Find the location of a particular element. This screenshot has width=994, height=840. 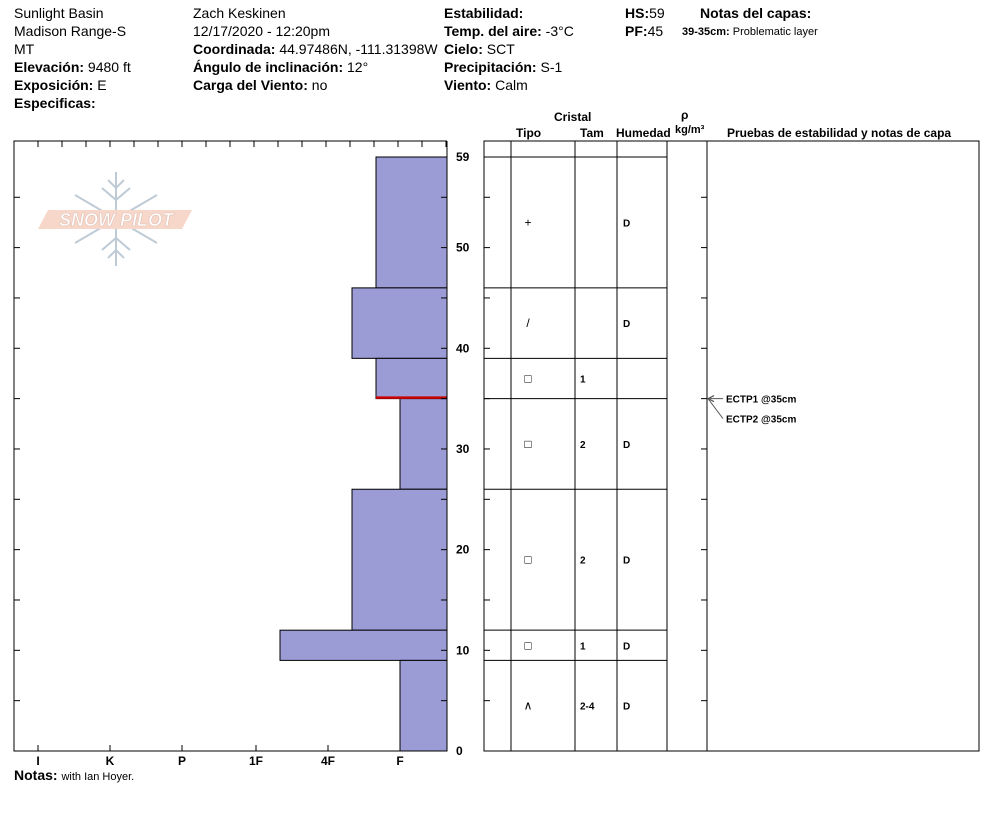

elevation: Elevación: 9480 ft is located at coordinates (72, 67).